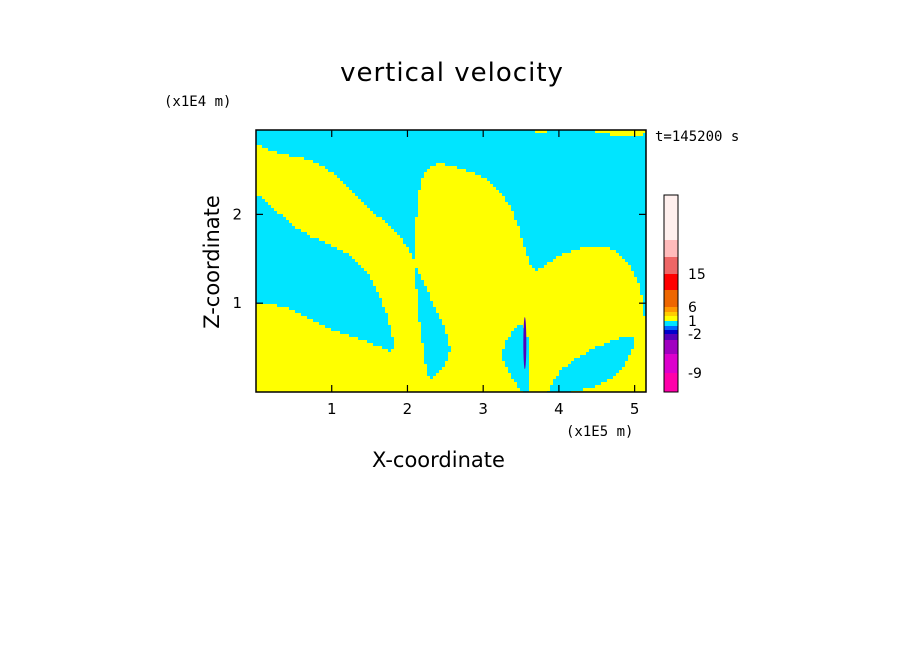 Image resolution: width=904 pixels, height=654 pixels. Describe the element at coordinates (697, 275) in the screenshot. I see `colorbar-label: 15` at that location.